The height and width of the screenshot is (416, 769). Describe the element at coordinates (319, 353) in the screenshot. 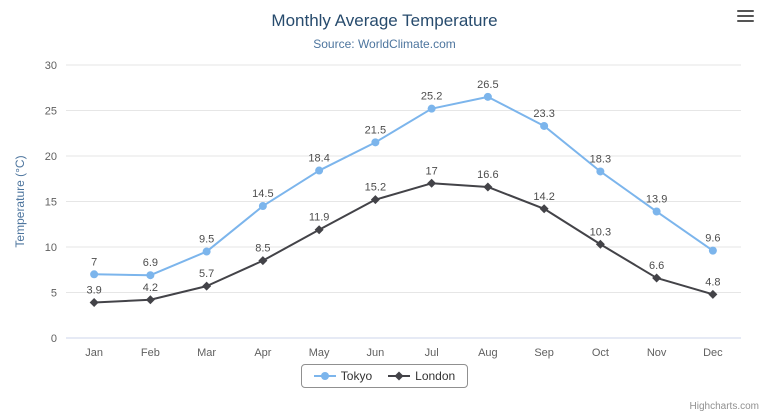

I see `x-tick-label: May` at that location.